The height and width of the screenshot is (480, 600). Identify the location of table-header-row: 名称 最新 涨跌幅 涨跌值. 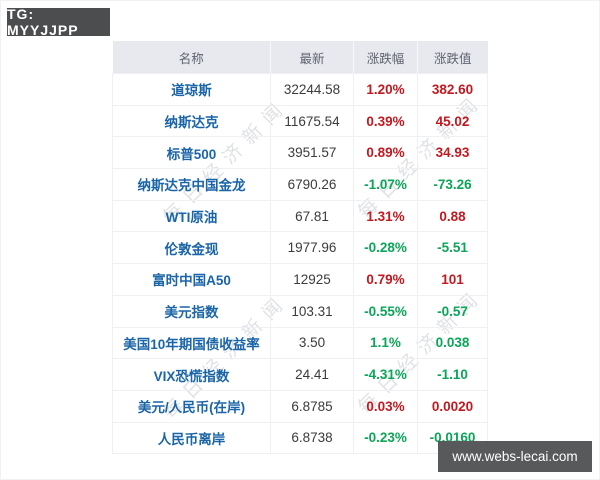
(300, 57).